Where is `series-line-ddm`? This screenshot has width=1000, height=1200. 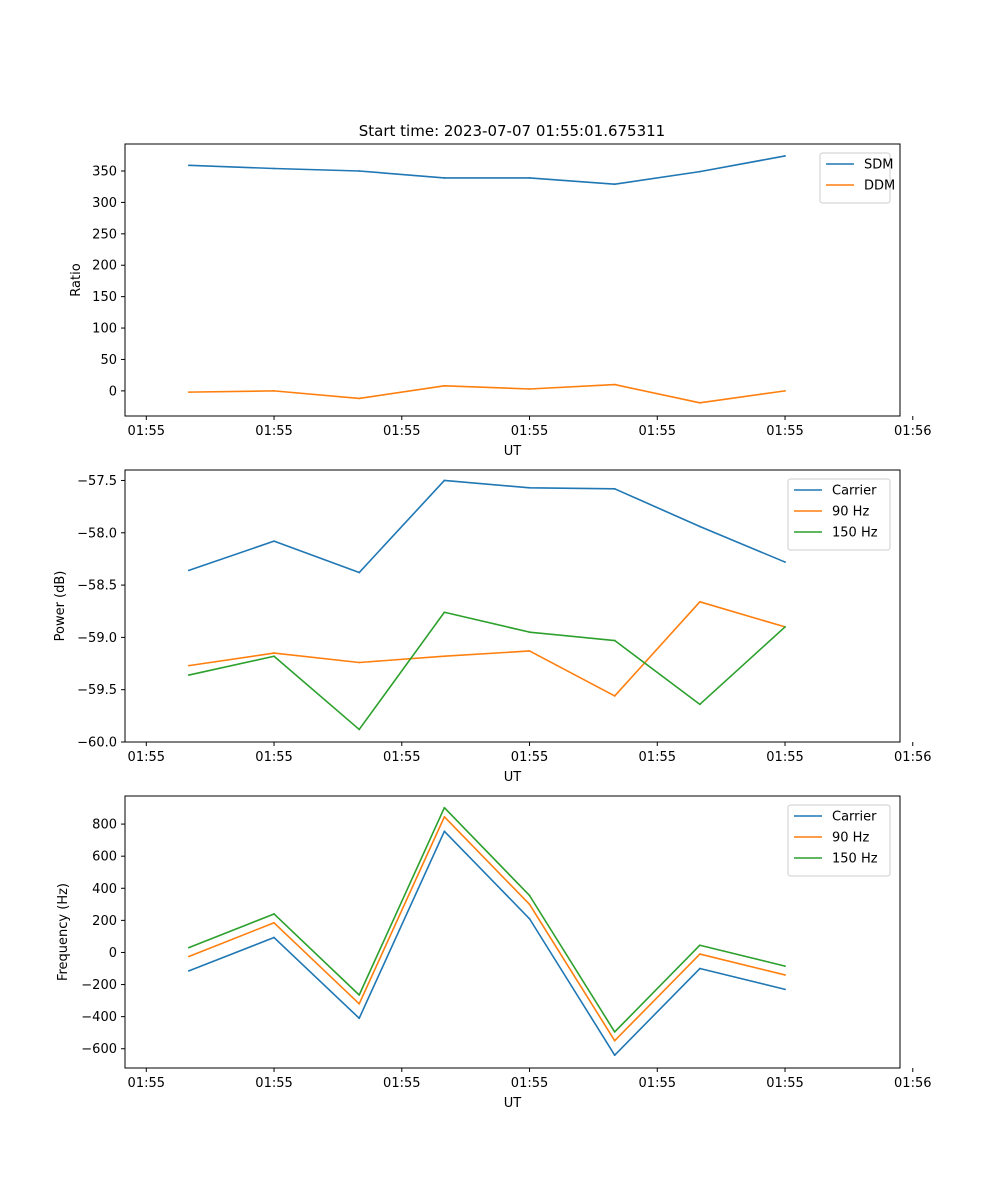
series-line-ddm is located at coordinates (487, 393).